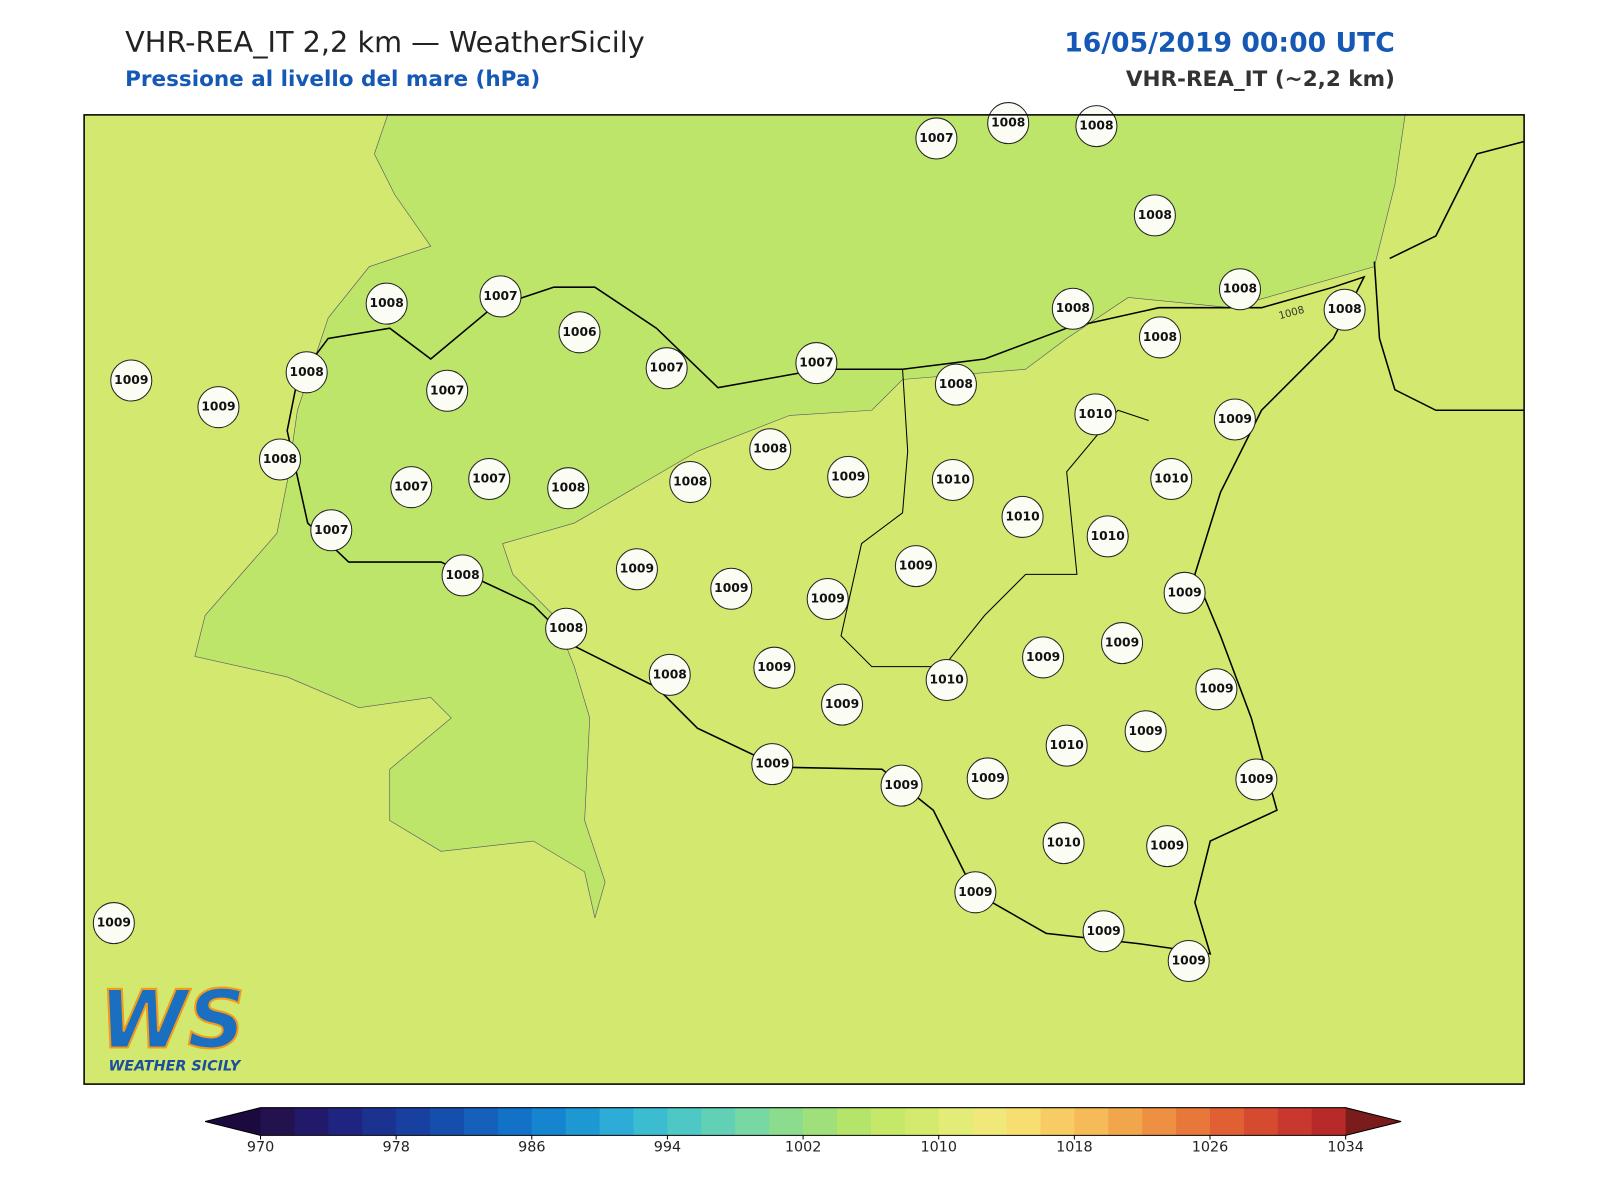  Describe the element at coordinates (172, 1024) in the screenshot. I see `logo: WS WEATHER SICILY` at that location.